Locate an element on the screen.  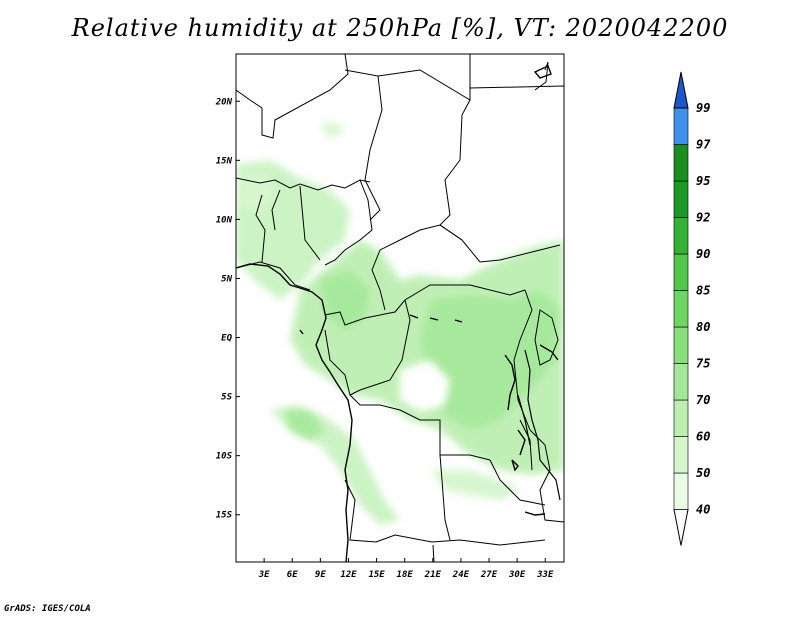
y-axis-ticks: 20N 15N 10N 5N EQ 5S 10S 15S is located at coordinates (227, 309).